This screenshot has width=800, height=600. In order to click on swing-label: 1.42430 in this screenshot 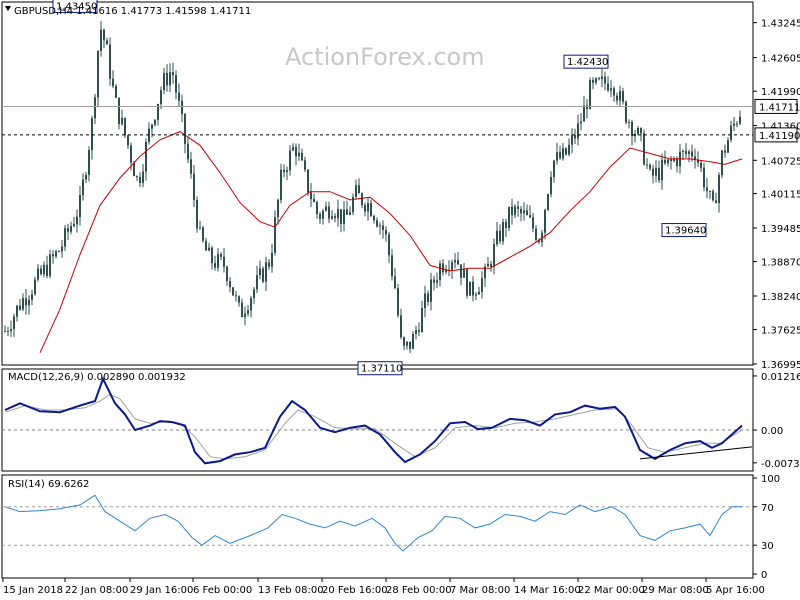, I will do `click(587, 62)`.